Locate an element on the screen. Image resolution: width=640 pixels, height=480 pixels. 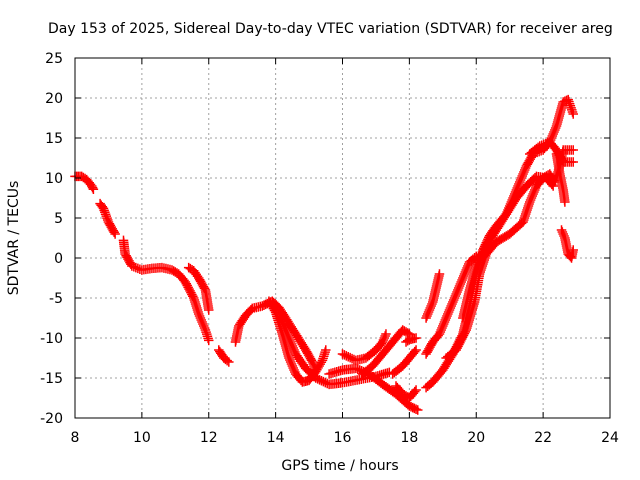
x-axis-label: GPS time / hours is located at coordinates (339, 466).